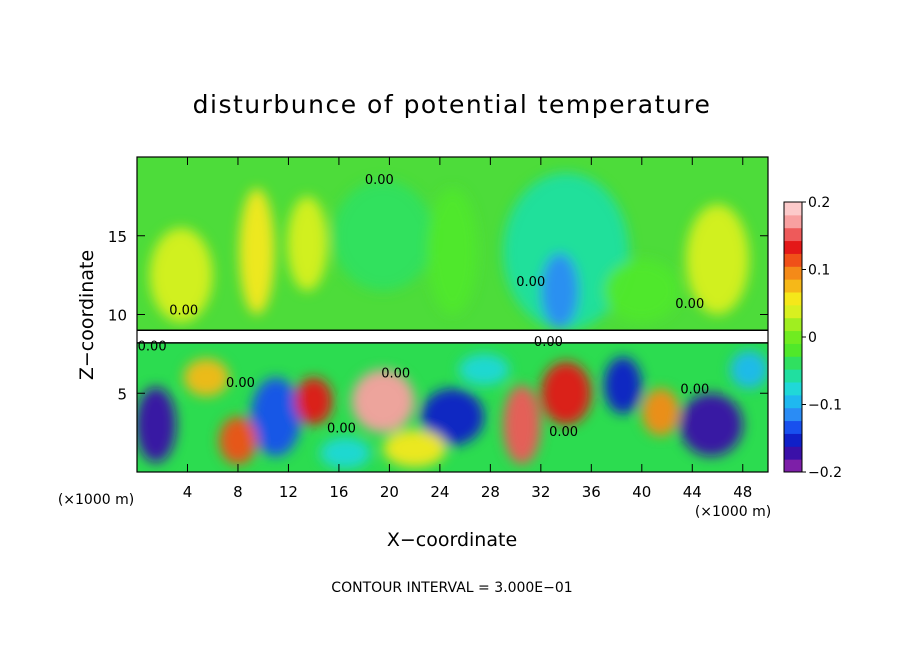  What do you see at coordinates (540, 492) in the screenshot?
I see `x-tick-label: 32` at bounding box center [540, 492].